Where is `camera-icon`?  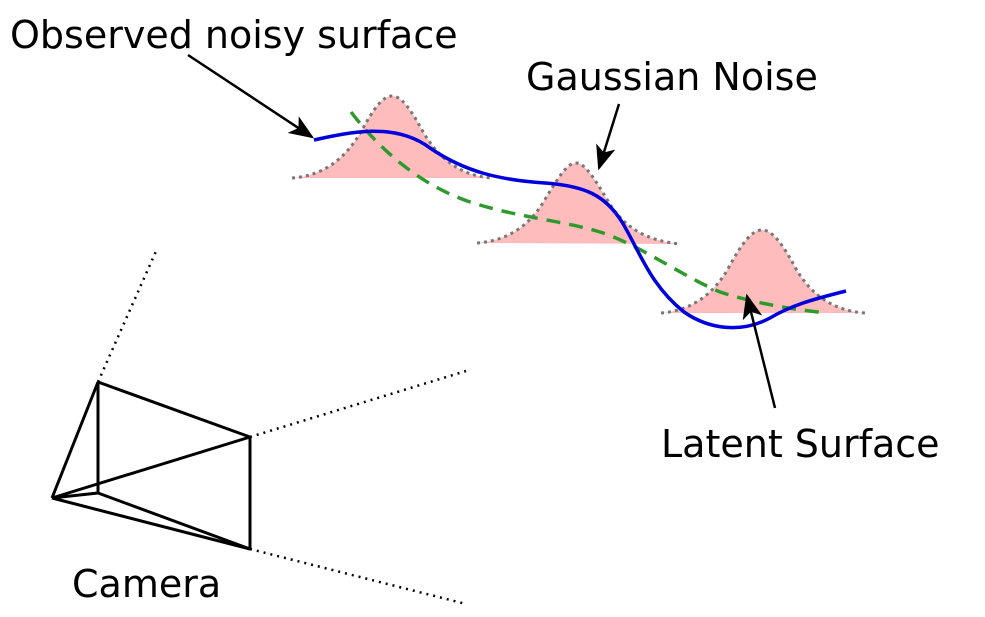
camera-icon is located at coordinates (151, 465).